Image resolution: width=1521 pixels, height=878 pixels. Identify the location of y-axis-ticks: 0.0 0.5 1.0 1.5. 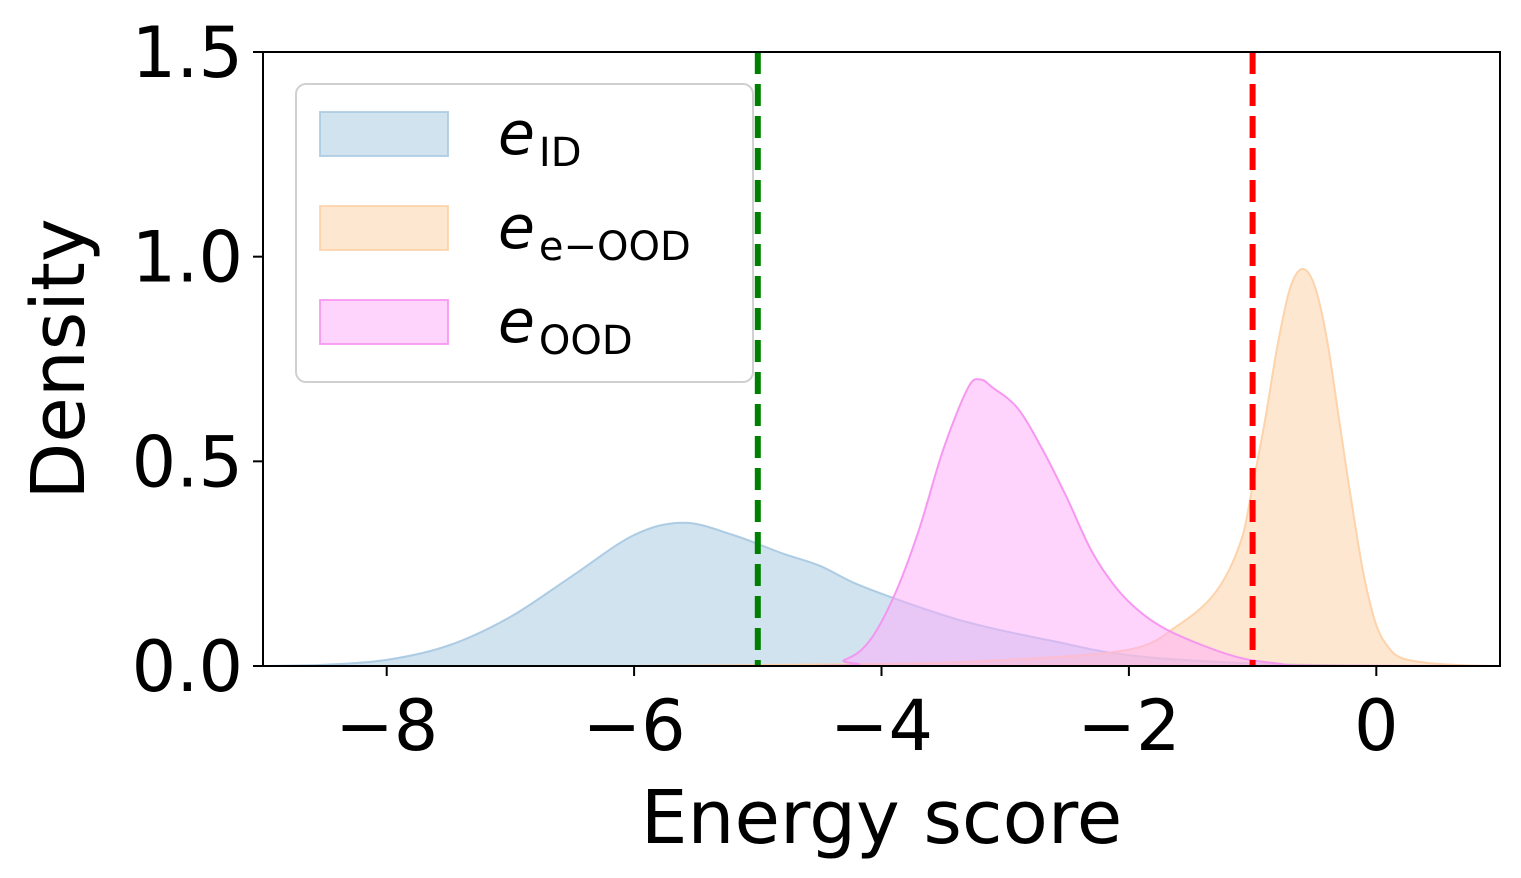
(197, 360).